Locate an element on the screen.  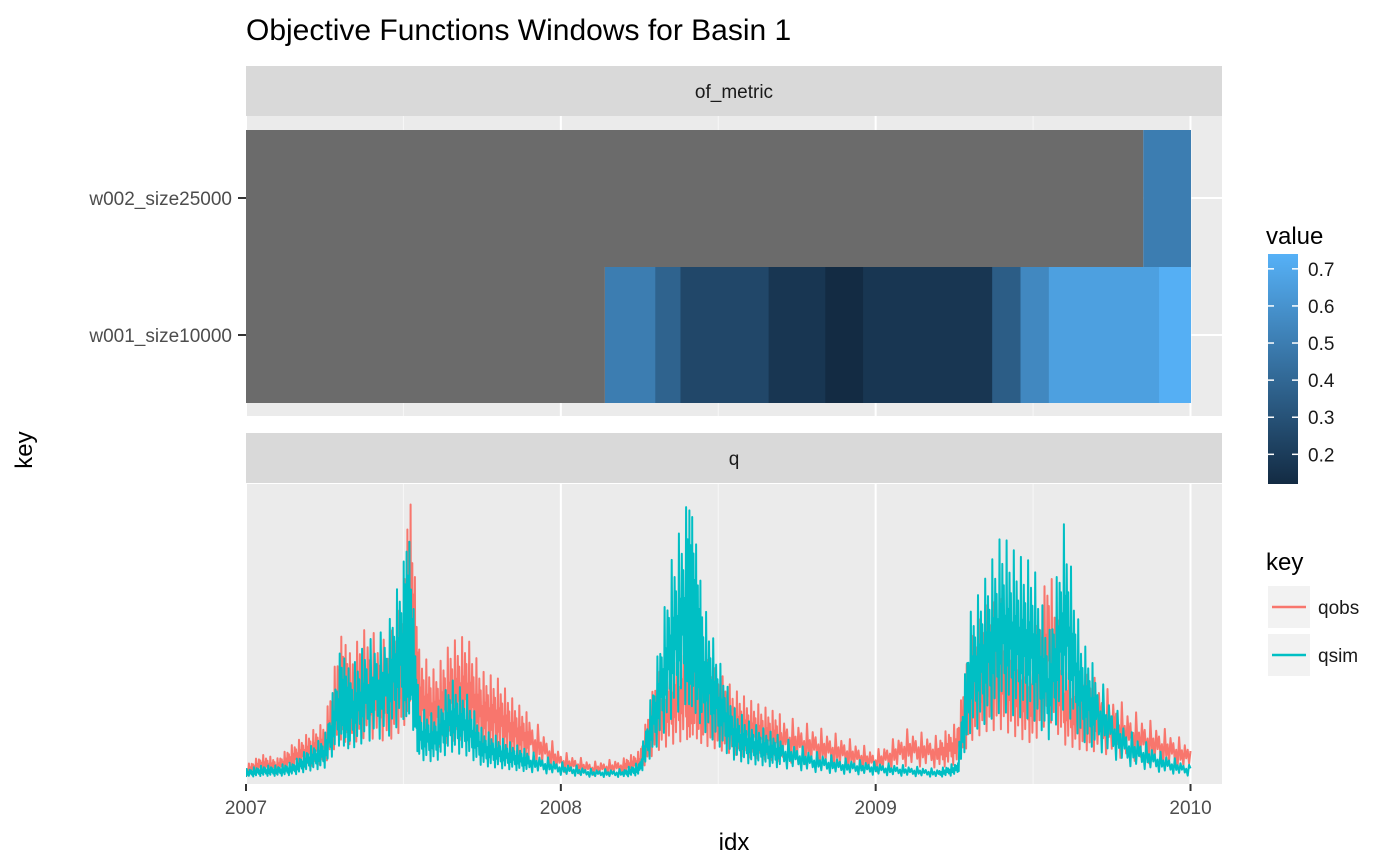
y-tick-label: w002_size25000 is located at coordinates (160, 199).